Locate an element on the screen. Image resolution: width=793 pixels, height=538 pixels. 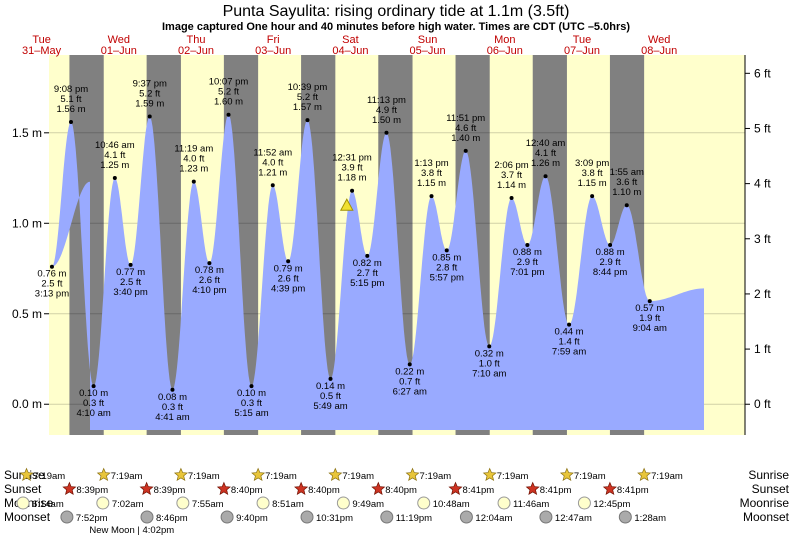
day-of-week-label: Fri is located at coordinates (273, 40).